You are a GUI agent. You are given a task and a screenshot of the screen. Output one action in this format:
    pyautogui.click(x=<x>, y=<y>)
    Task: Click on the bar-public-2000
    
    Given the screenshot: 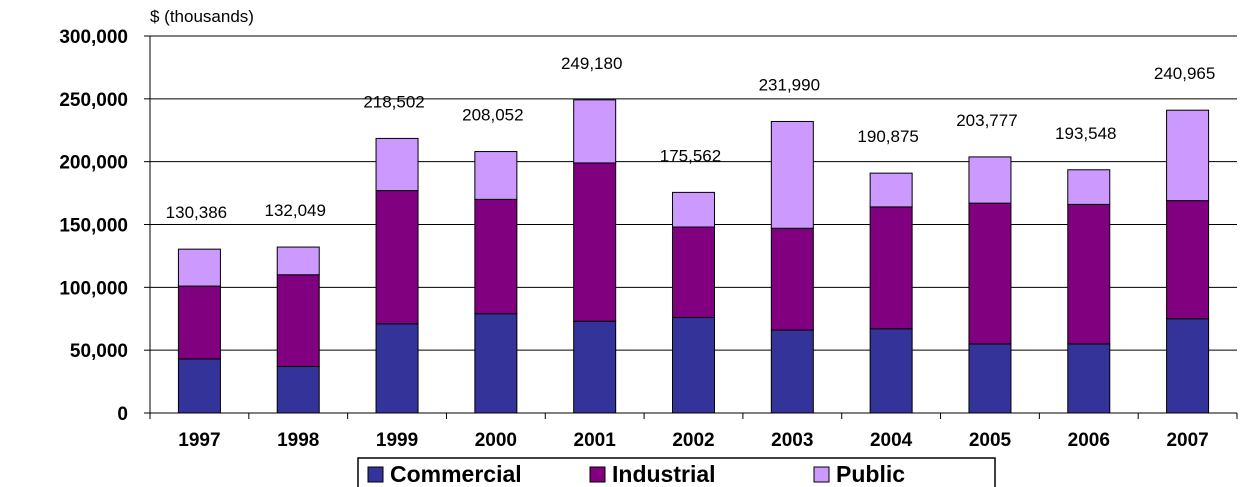 What is the action you would take?
    pyautogui.click(x=496, y=175)
    